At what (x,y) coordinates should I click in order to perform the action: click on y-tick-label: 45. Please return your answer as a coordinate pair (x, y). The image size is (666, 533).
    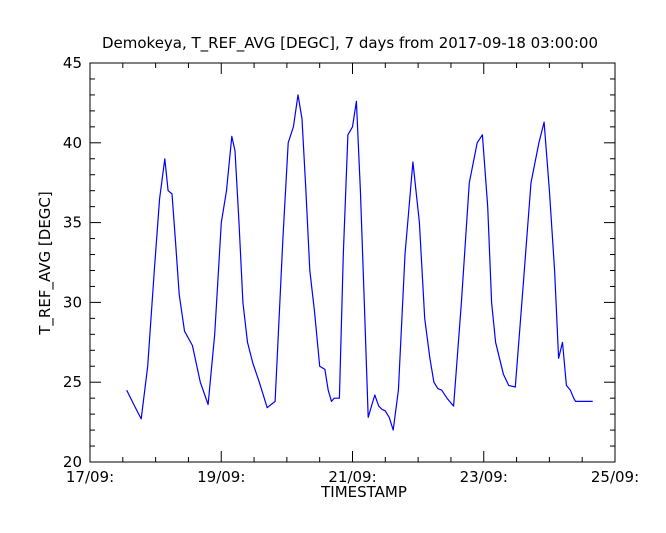
    Looking at the image, I should click on (72, 63).